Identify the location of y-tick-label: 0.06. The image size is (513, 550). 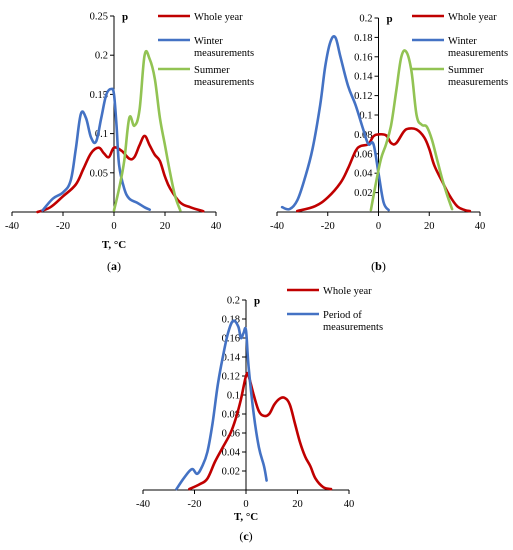
(363, 154).